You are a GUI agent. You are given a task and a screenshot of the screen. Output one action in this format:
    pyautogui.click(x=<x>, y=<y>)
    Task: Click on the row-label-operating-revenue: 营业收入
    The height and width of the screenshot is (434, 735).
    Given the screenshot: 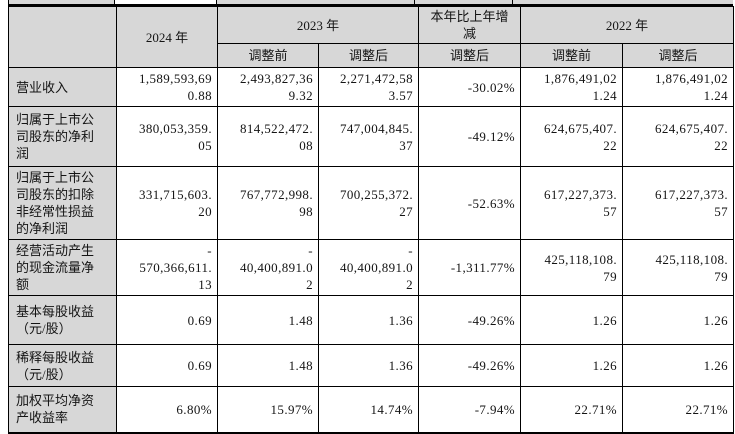 What is the action you would take?
    pyautogui.click(x=62, y=87)
    